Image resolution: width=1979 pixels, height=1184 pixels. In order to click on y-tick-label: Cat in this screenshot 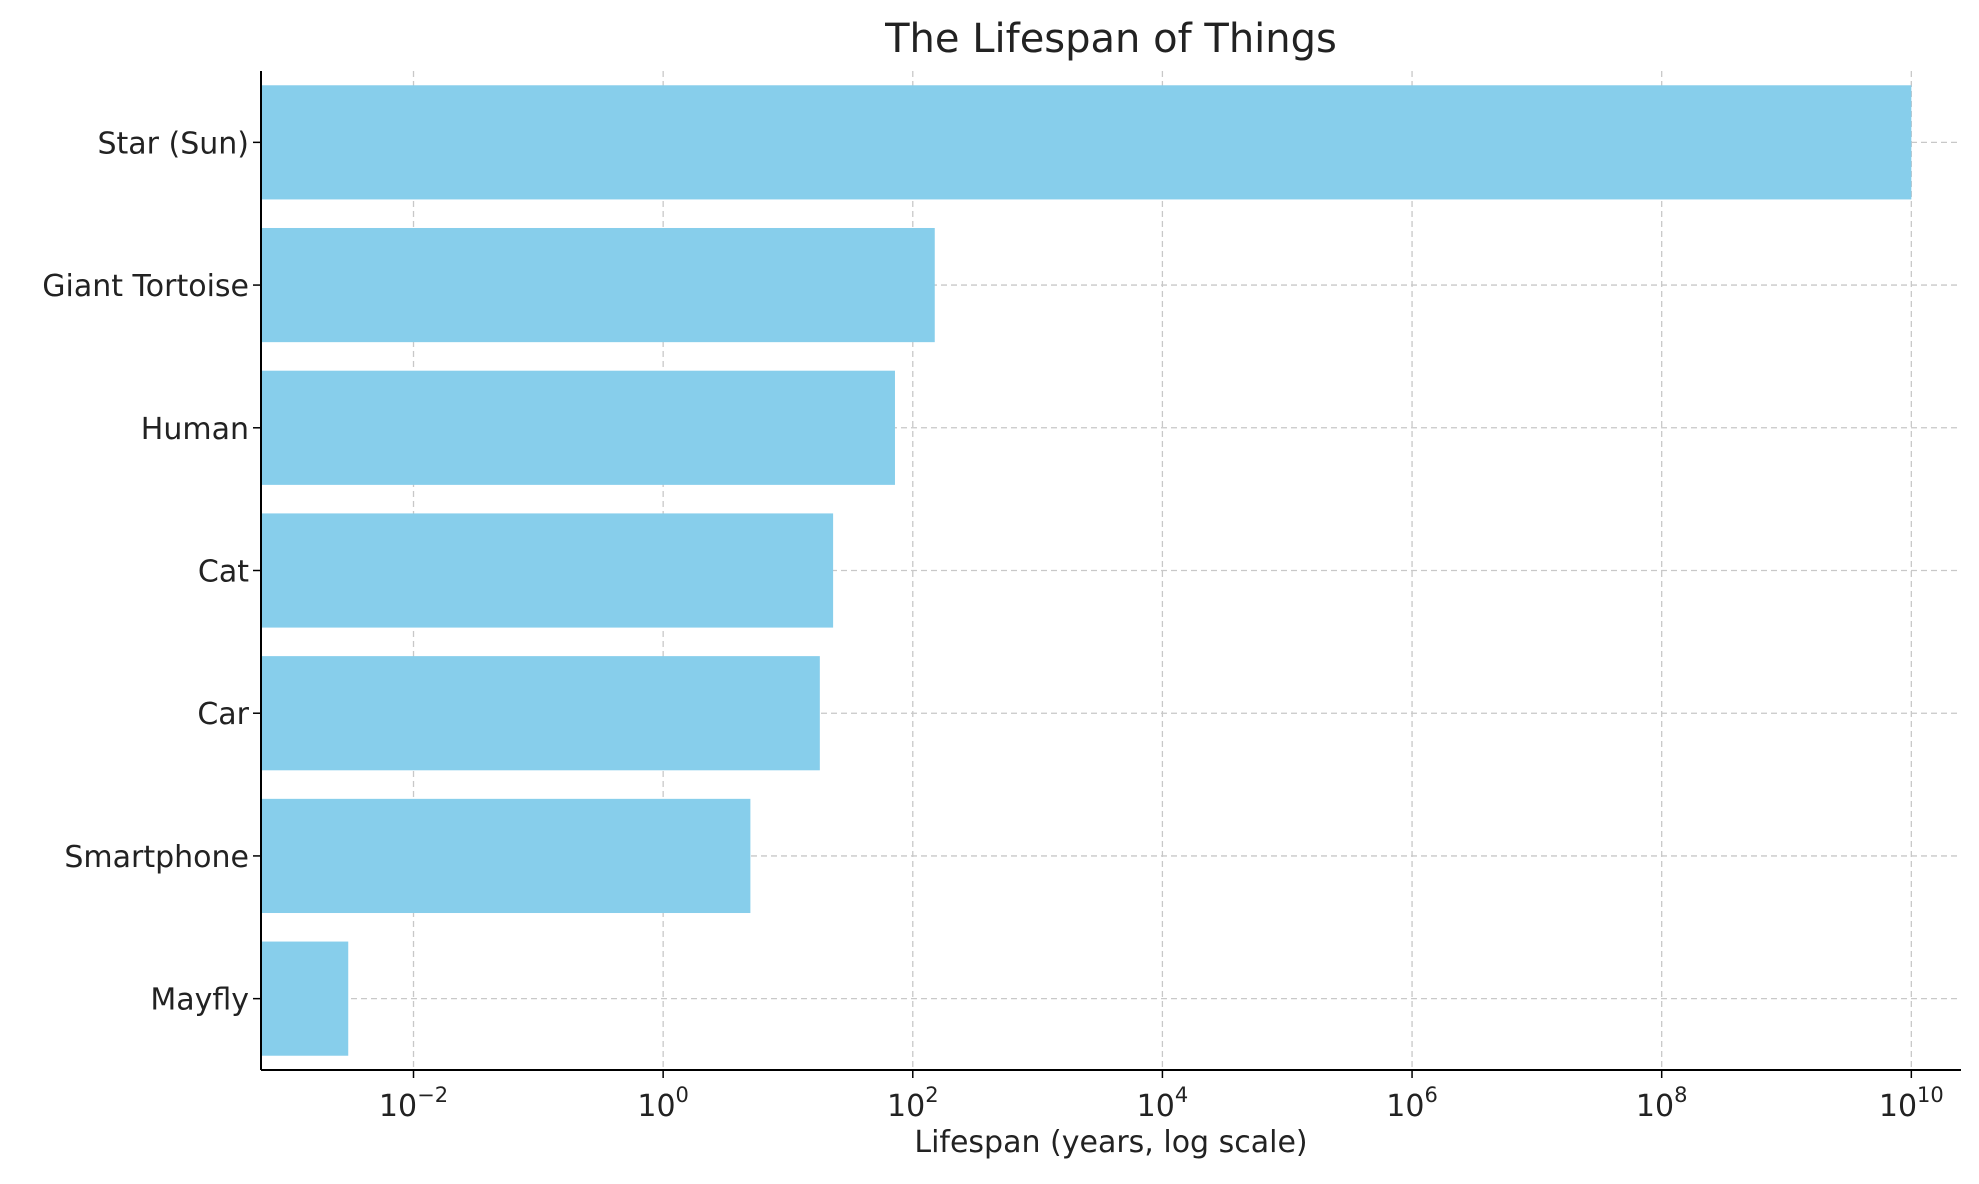, I will do `click(223, 572)`.